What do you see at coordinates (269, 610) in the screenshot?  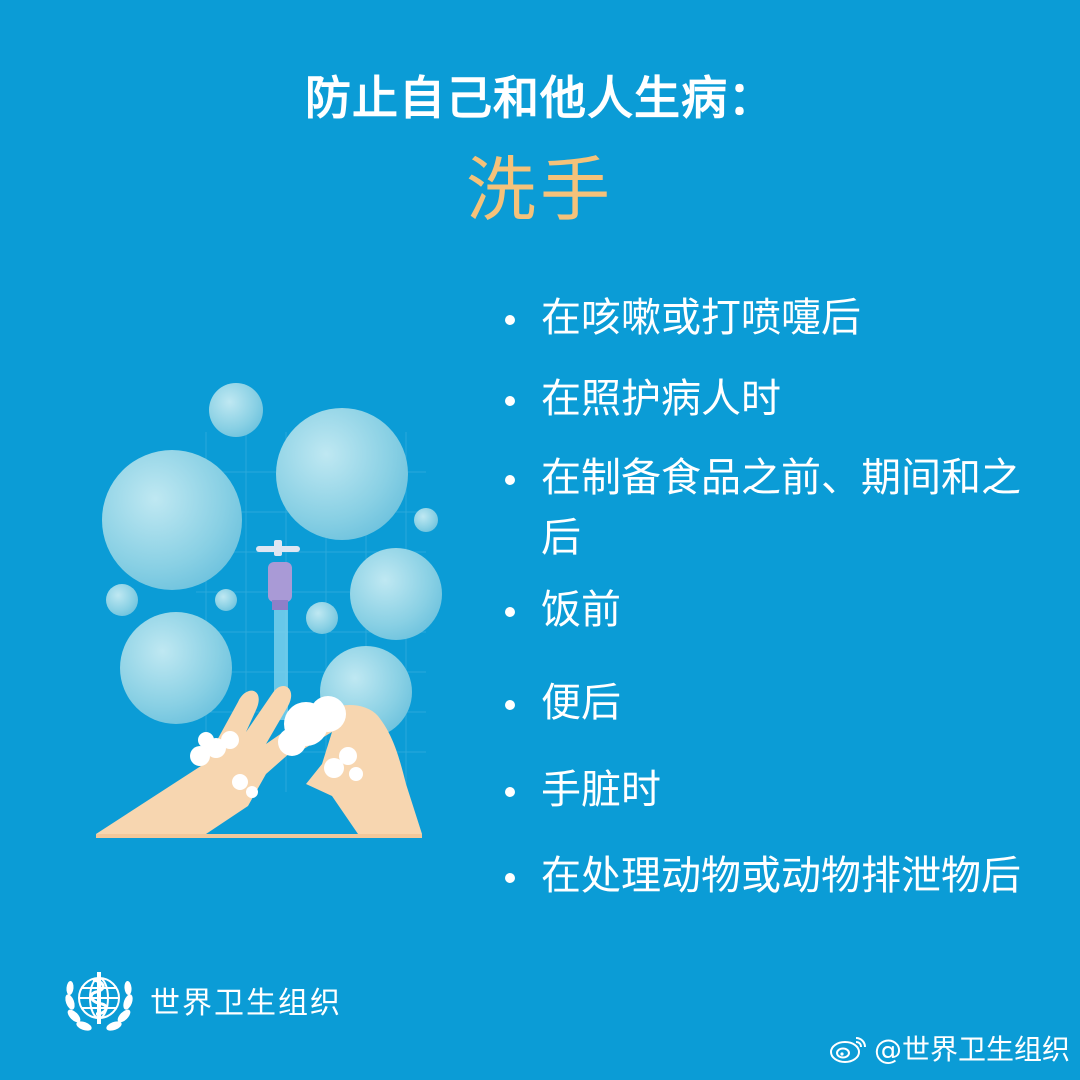 I see `handwashing-illustration-icon` at bounding box center [269, 610].